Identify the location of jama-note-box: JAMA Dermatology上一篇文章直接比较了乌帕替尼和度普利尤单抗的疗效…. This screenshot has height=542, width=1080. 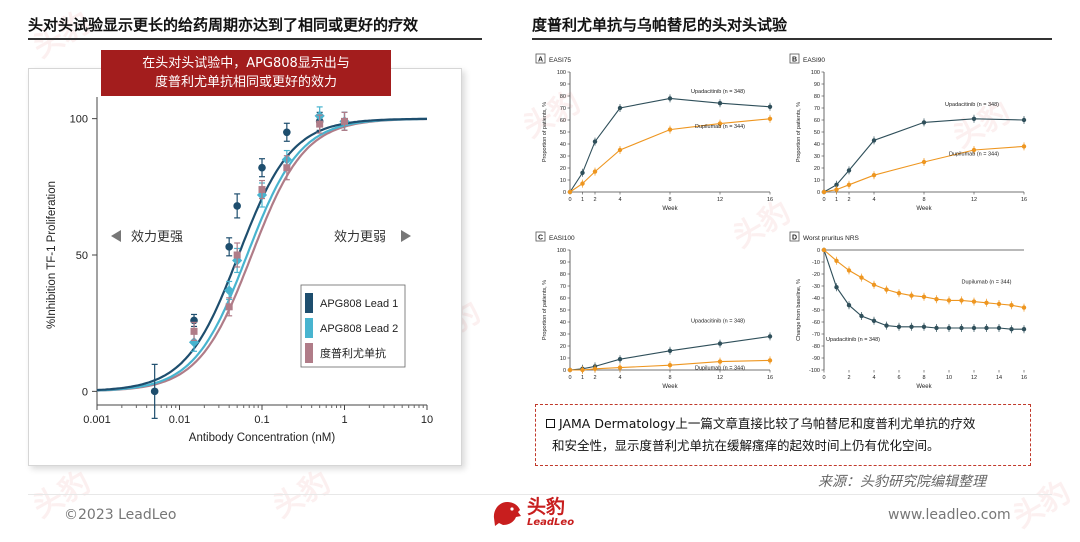
(783, 435).